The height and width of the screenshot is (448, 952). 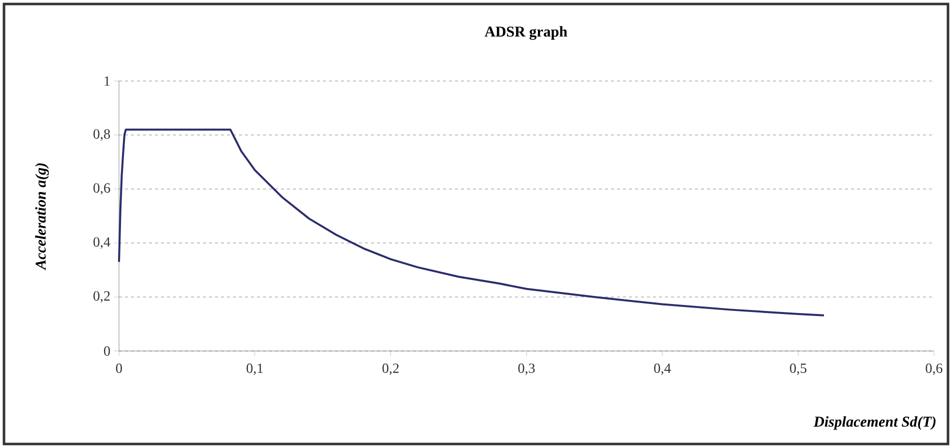 I want to click on x-tick-label: 0, so click(x=119, y=368).